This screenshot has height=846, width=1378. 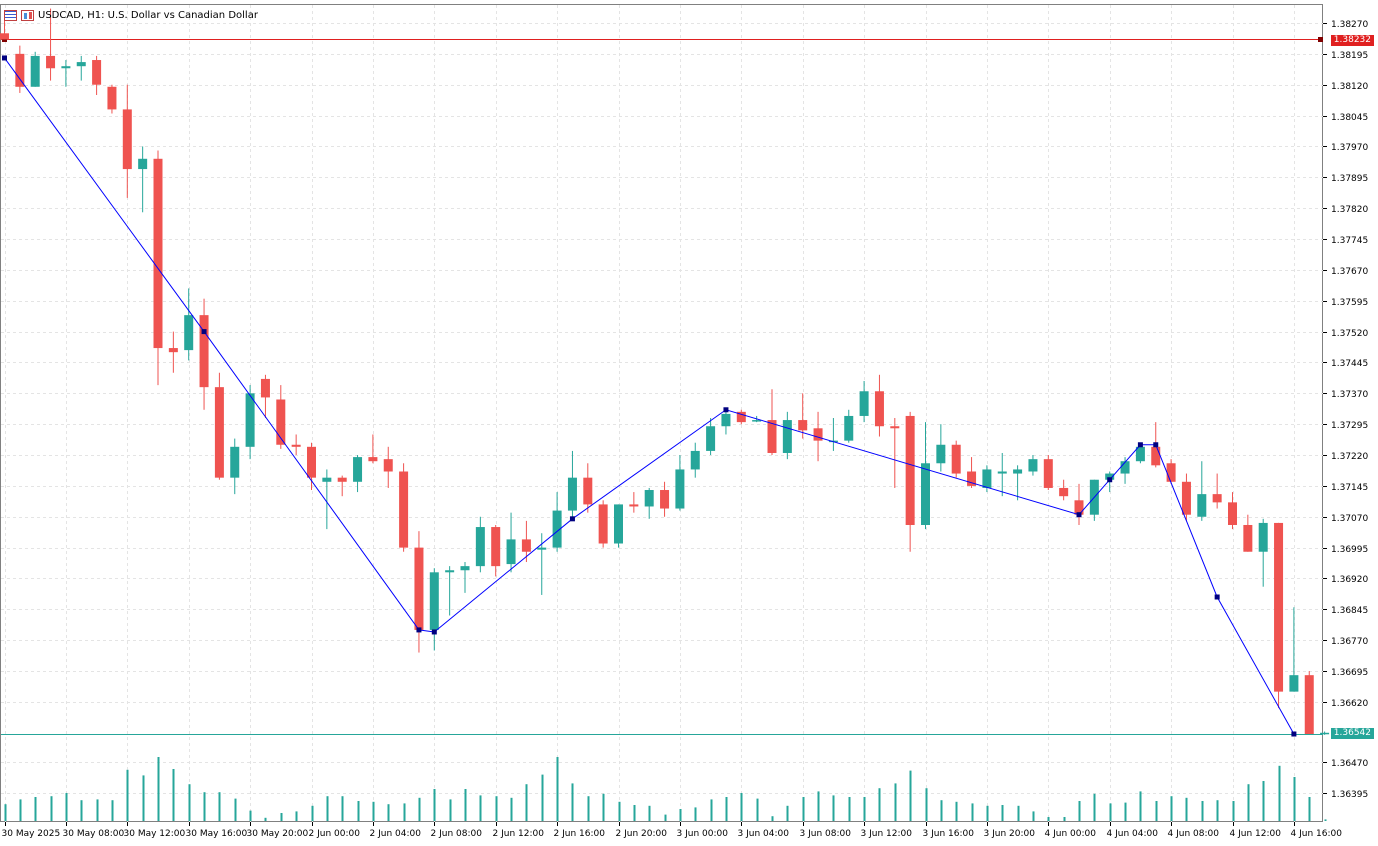 I want to click on time-axis-label: 2 Jun 04:00, so click(x=396, y=834).